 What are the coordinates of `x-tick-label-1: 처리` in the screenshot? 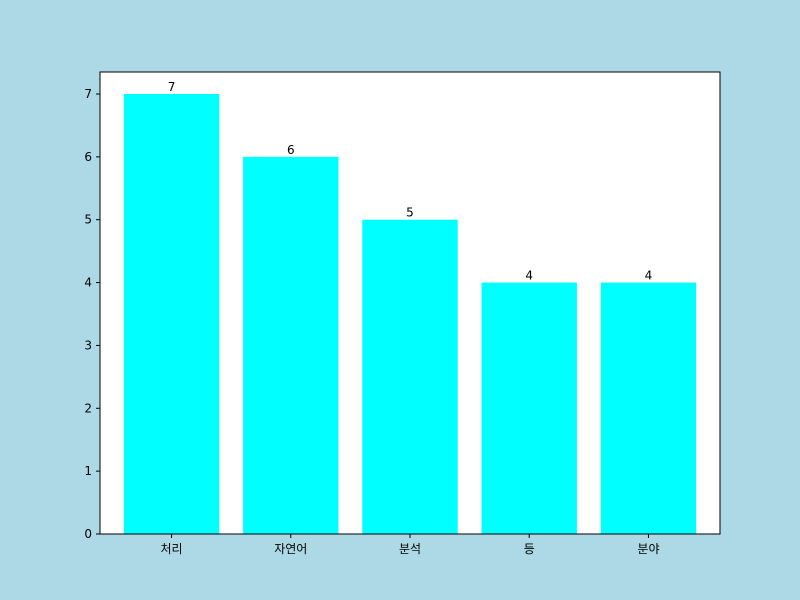 It's located at (171, 549).